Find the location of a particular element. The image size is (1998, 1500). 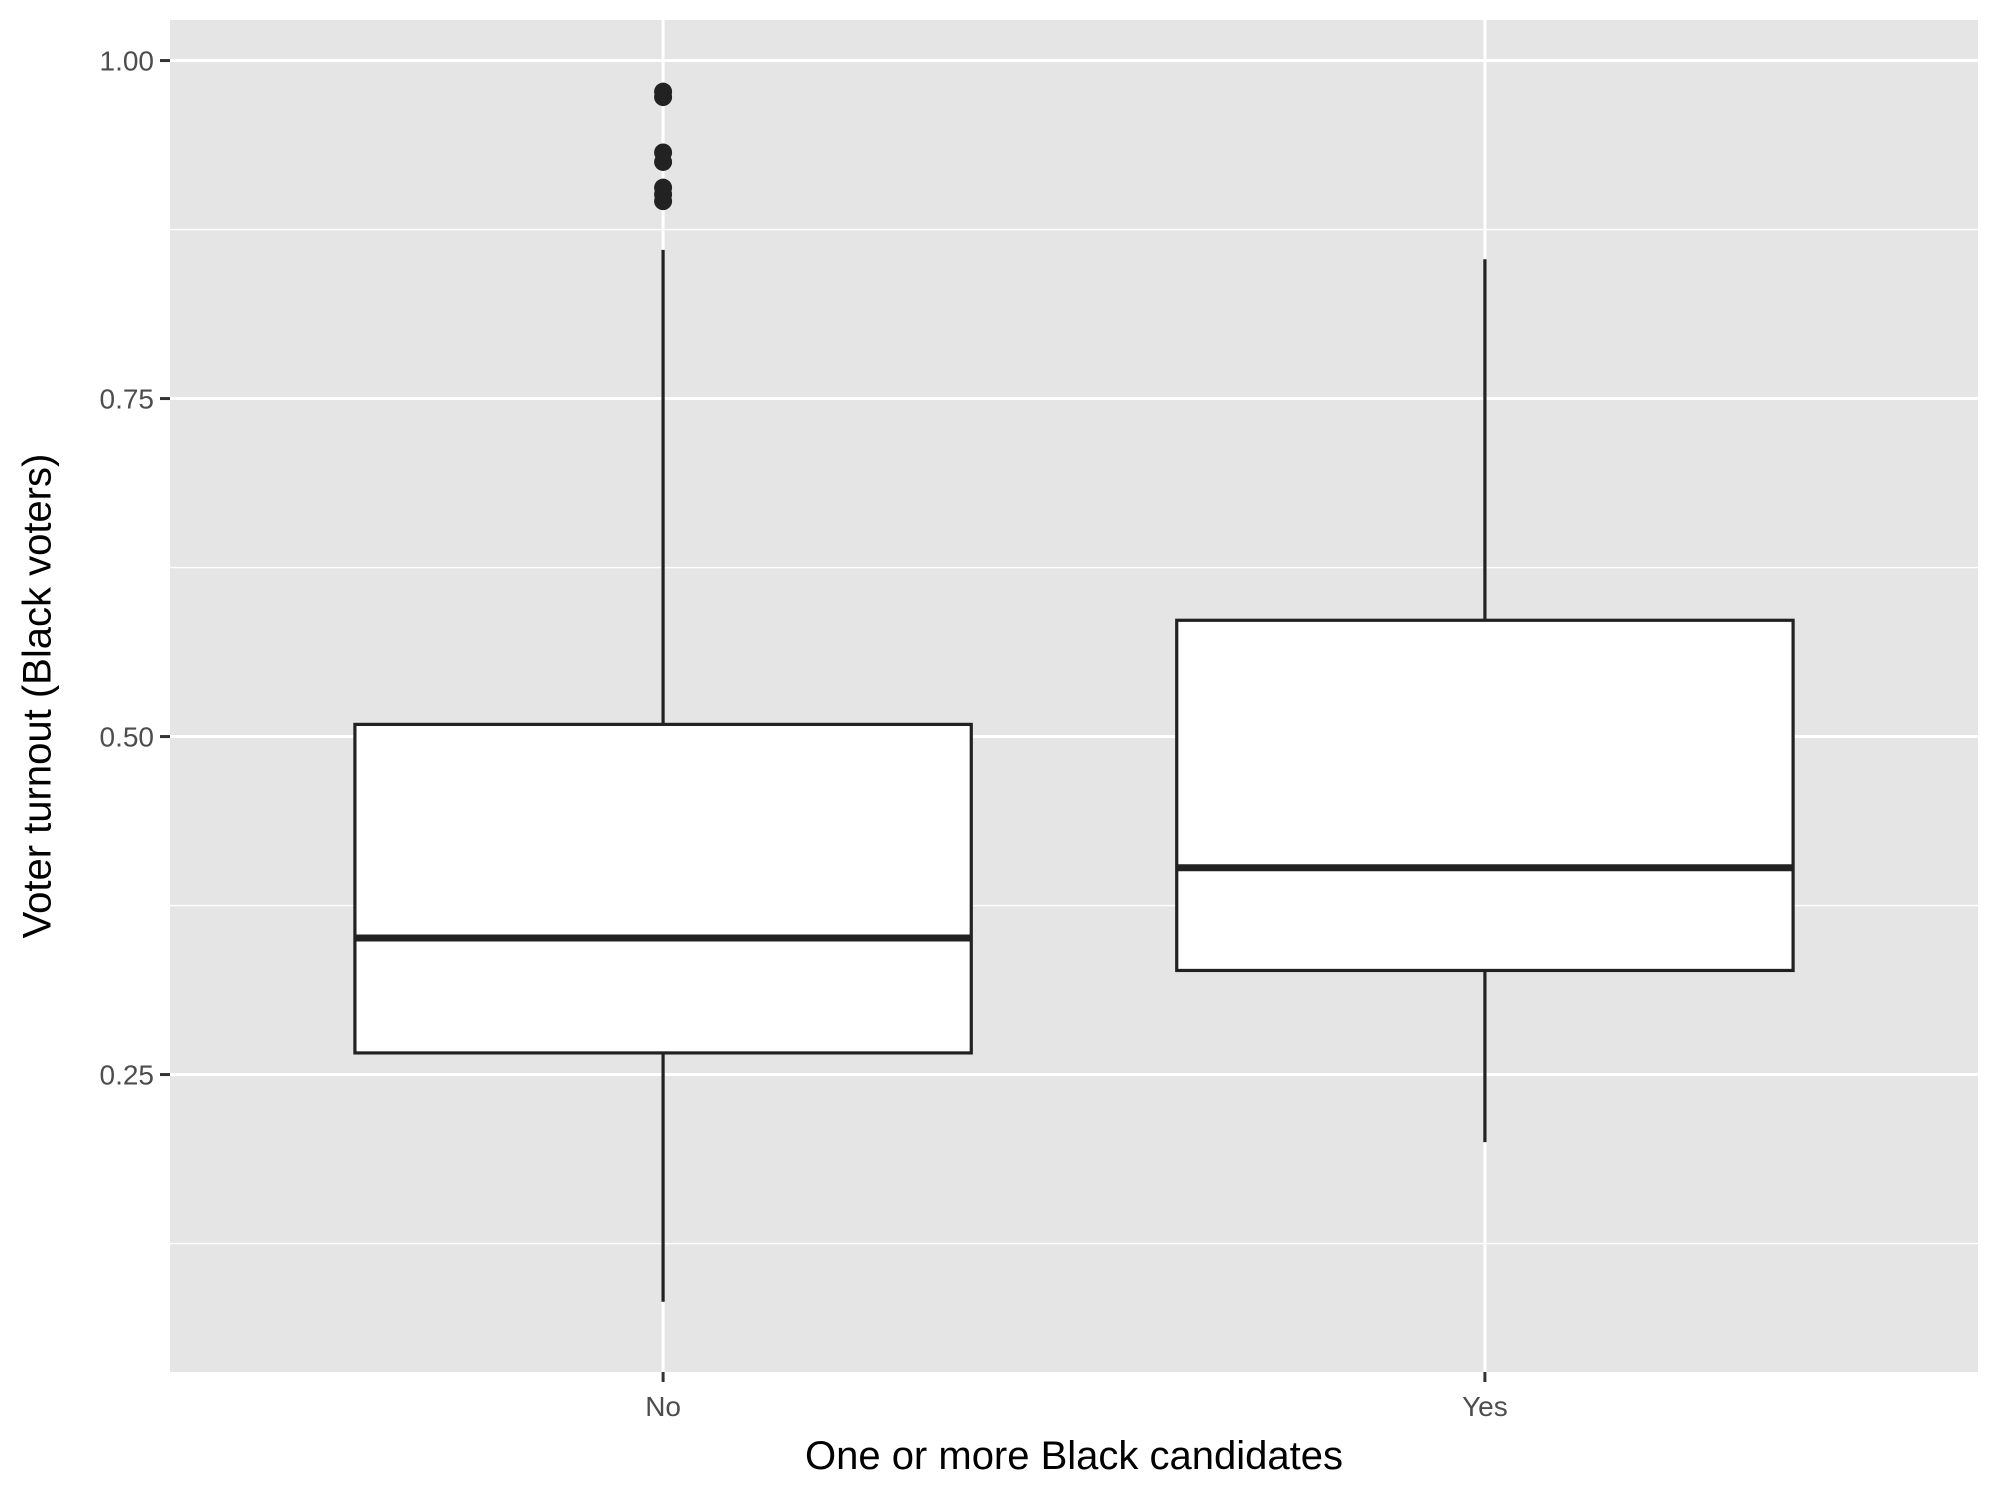

y-tick-label: 0.25 is located at coordinates (127, 1075).